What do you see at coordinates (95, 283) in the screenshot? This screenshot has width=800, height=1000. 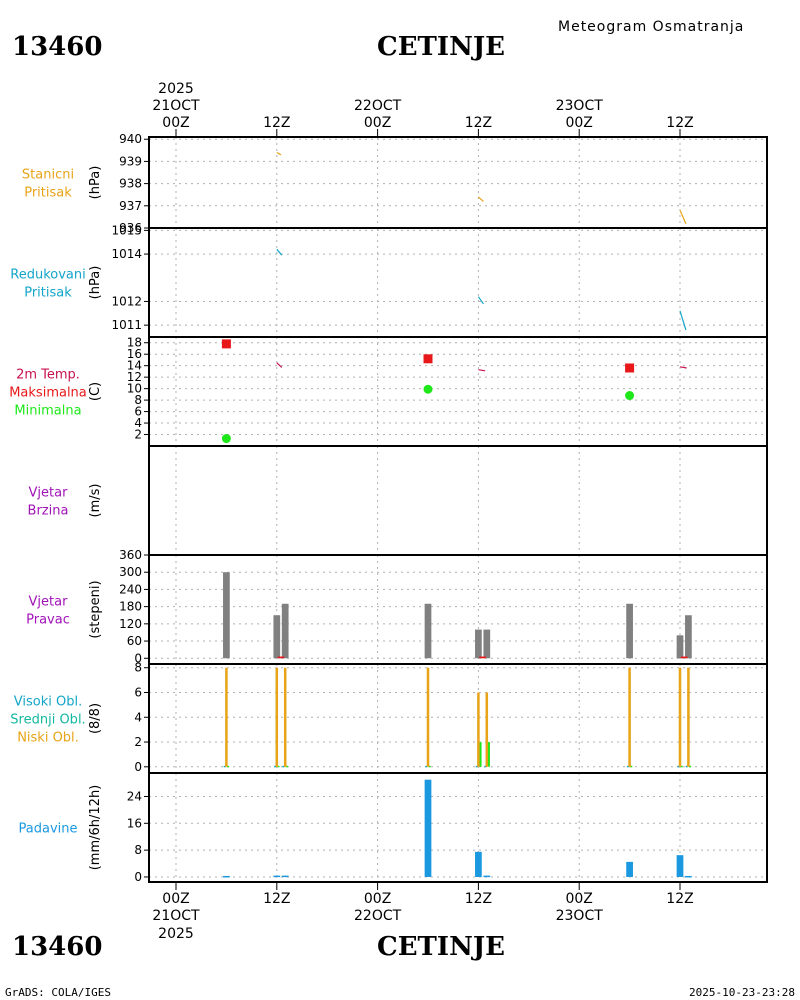 I see `y-axis-label: (hPa)` at bounding box center [95, 283].